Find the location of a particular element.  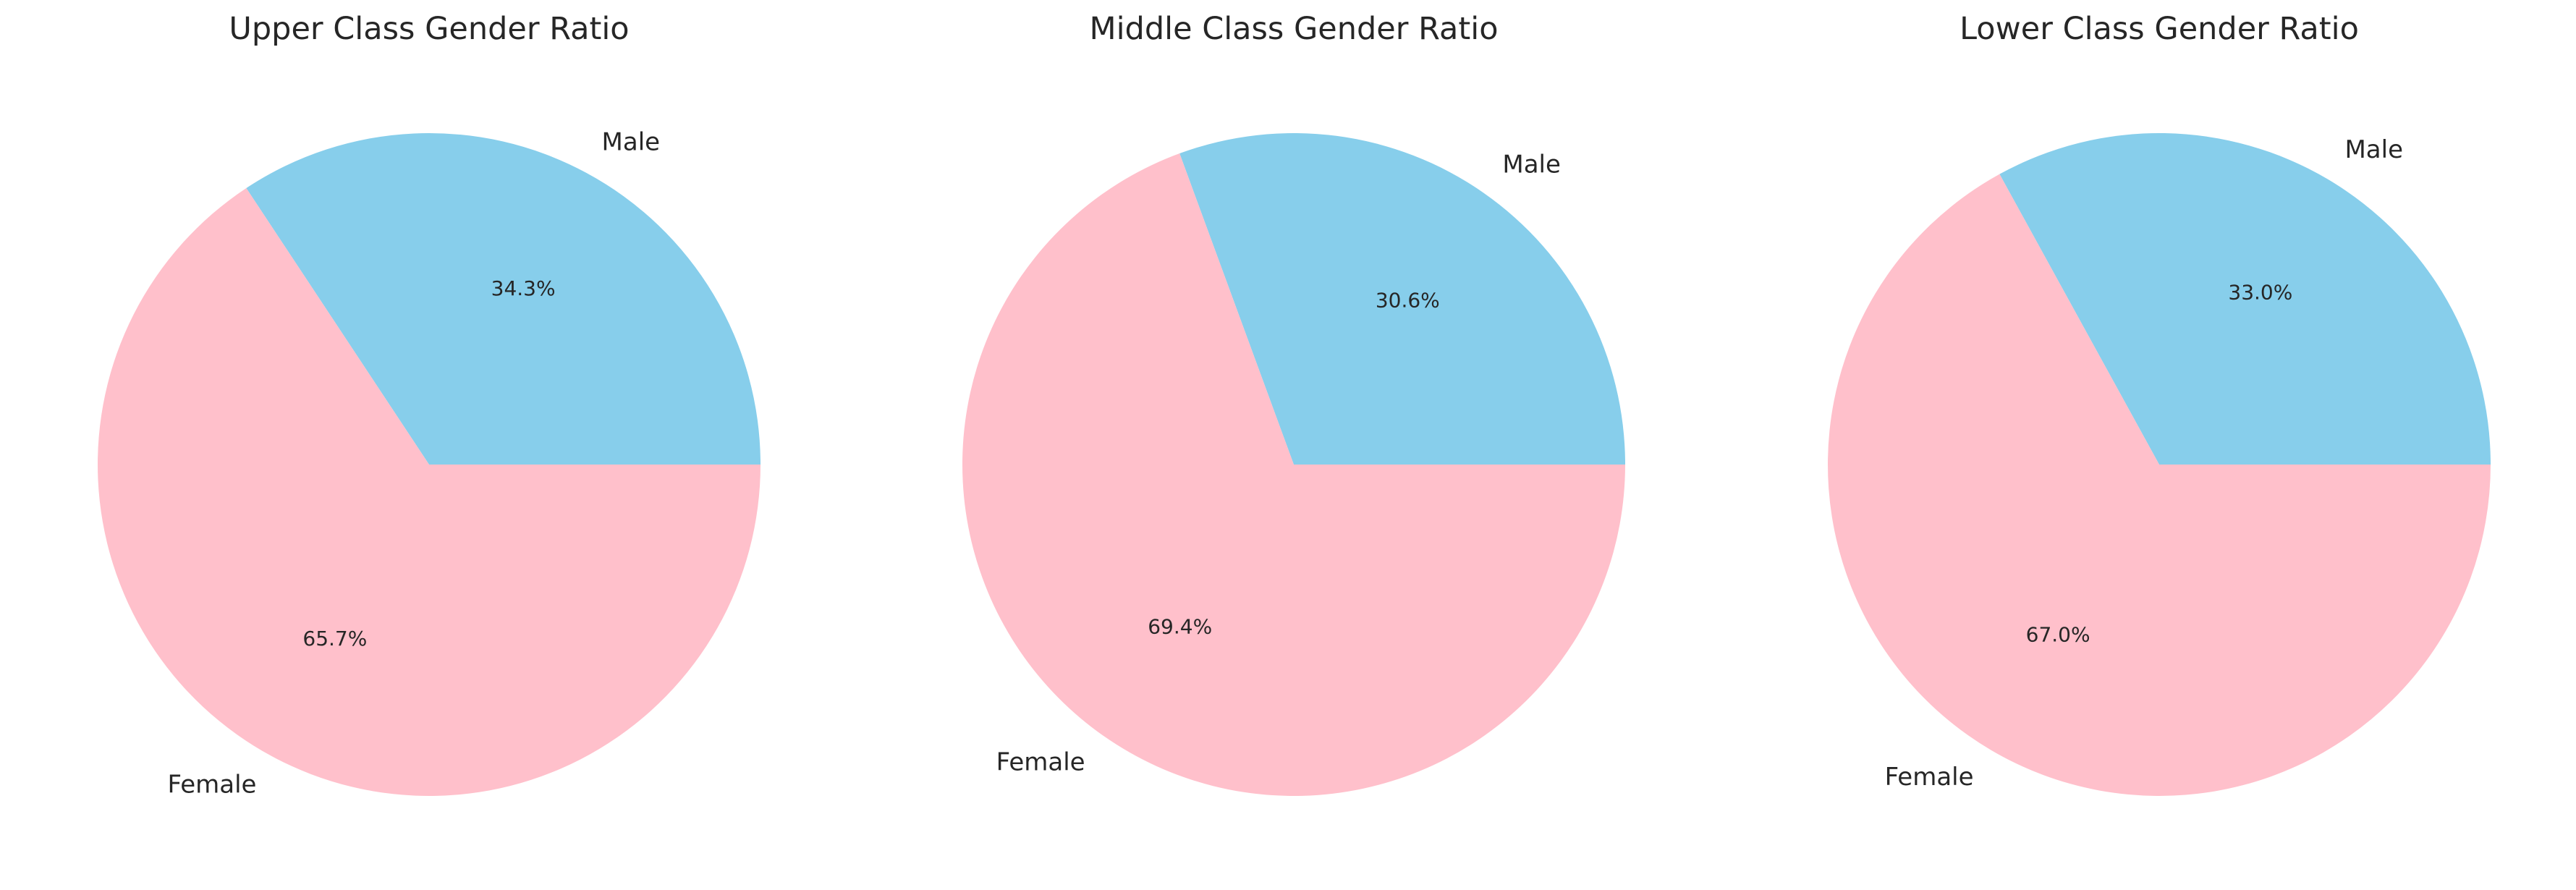

slice-percent-label: 30.6% is located at coordinates (1408, 301).